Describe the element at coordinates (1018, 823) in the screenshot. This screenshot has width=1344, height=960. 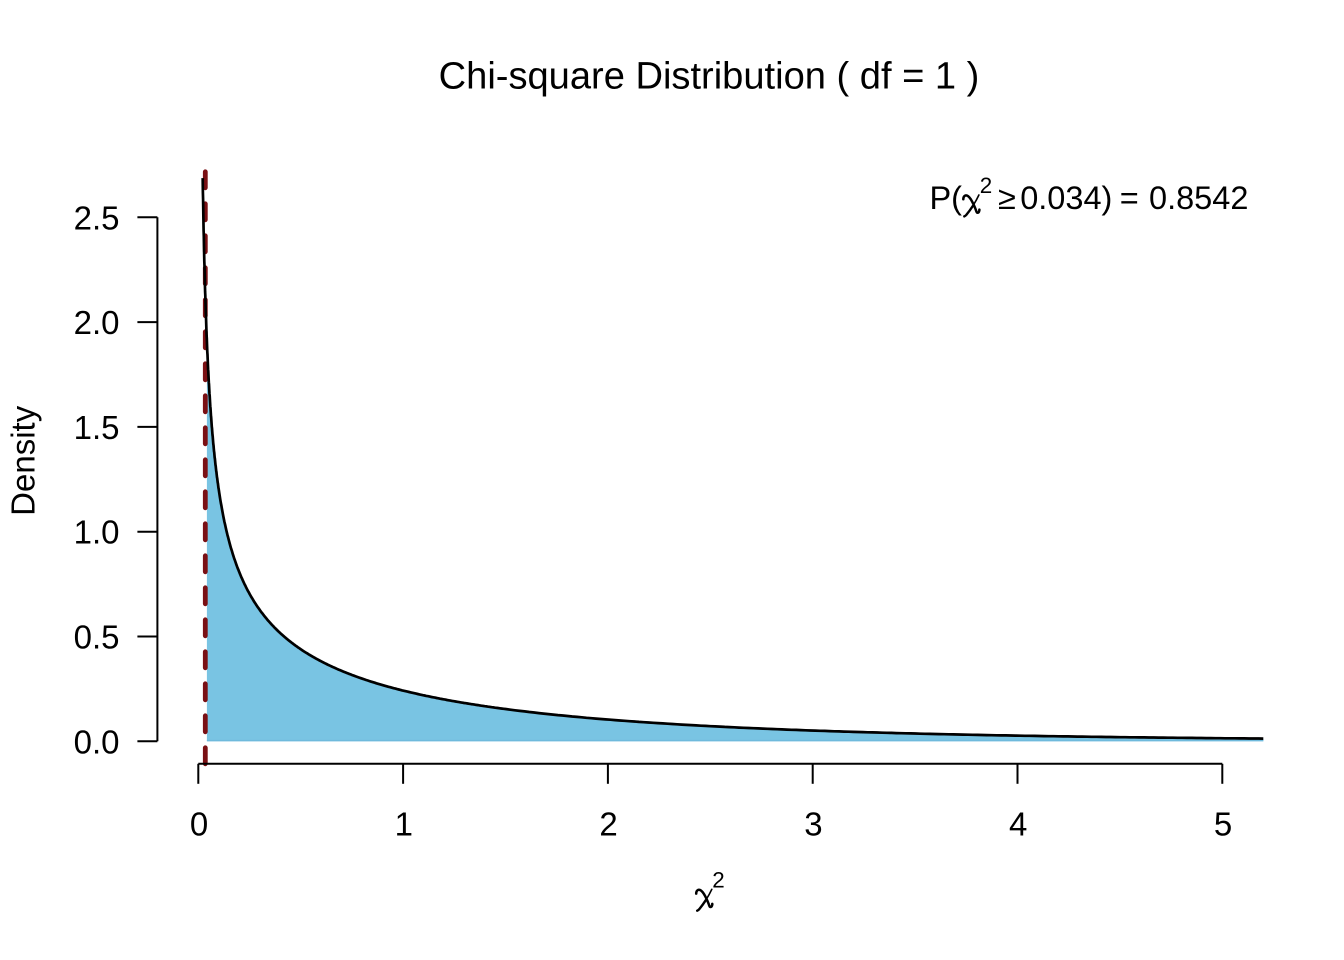
I see `svg-text: 4` at that location.